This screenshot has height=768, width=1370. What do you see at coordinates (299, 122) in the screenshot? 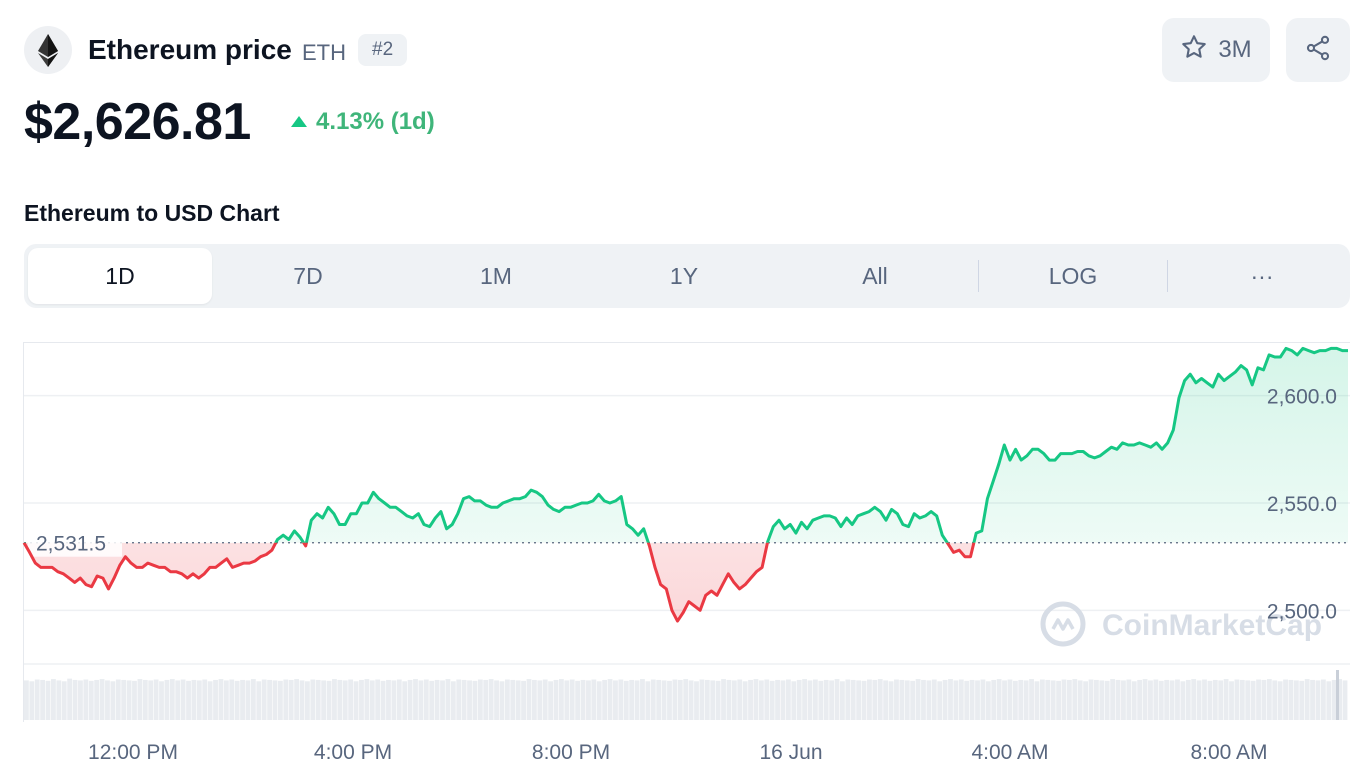
I see `caret-up-icon` at bounding box center [299, 122].